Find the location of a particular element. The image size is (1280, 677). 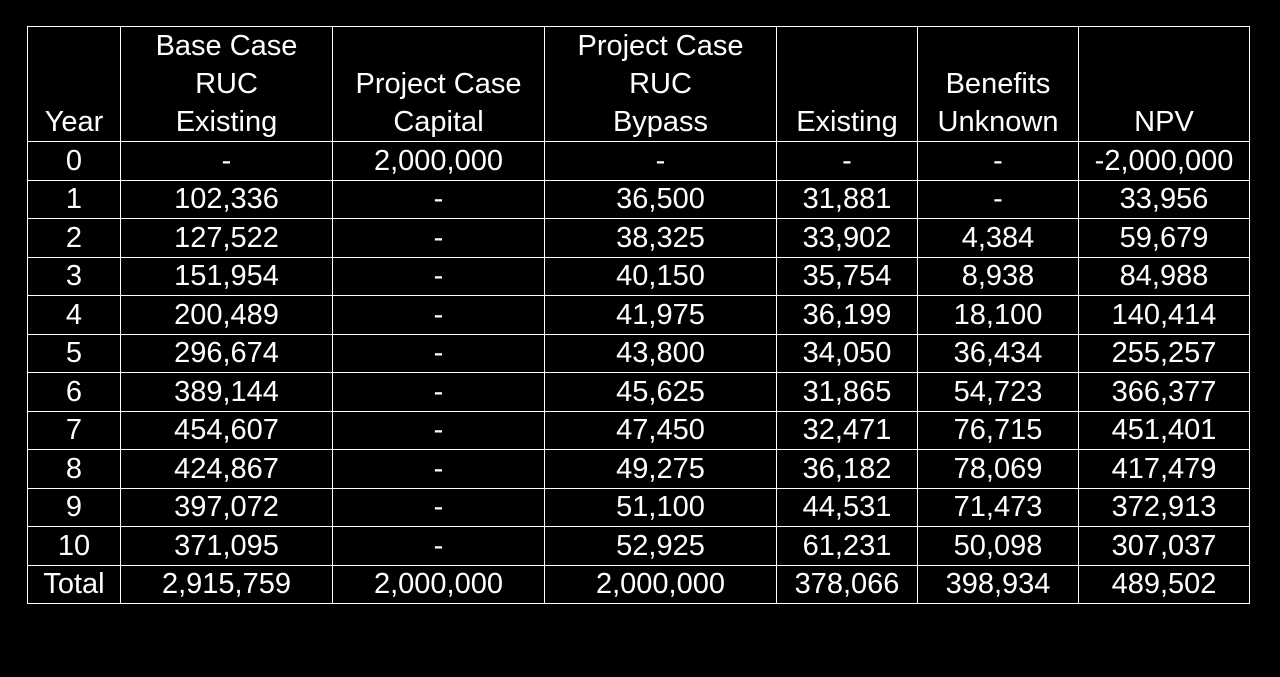

cell-benefits-existing: 36,199 is located at coordinates (847, 315).